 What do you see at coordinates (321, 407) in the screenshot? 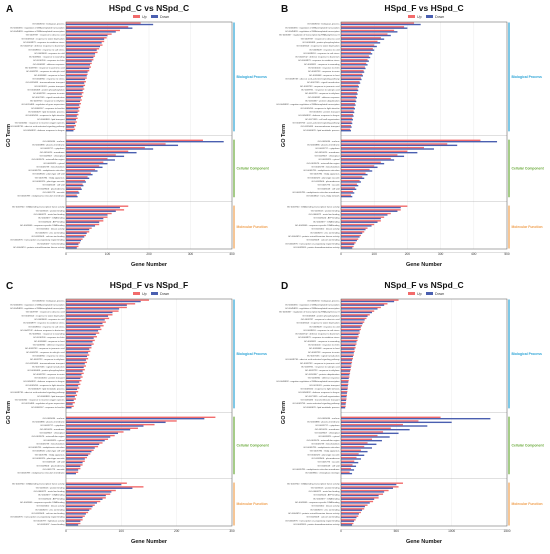
I see `go-term-label: GO:0006629 : lipid metabolic process` at bounding box center [321, 407].